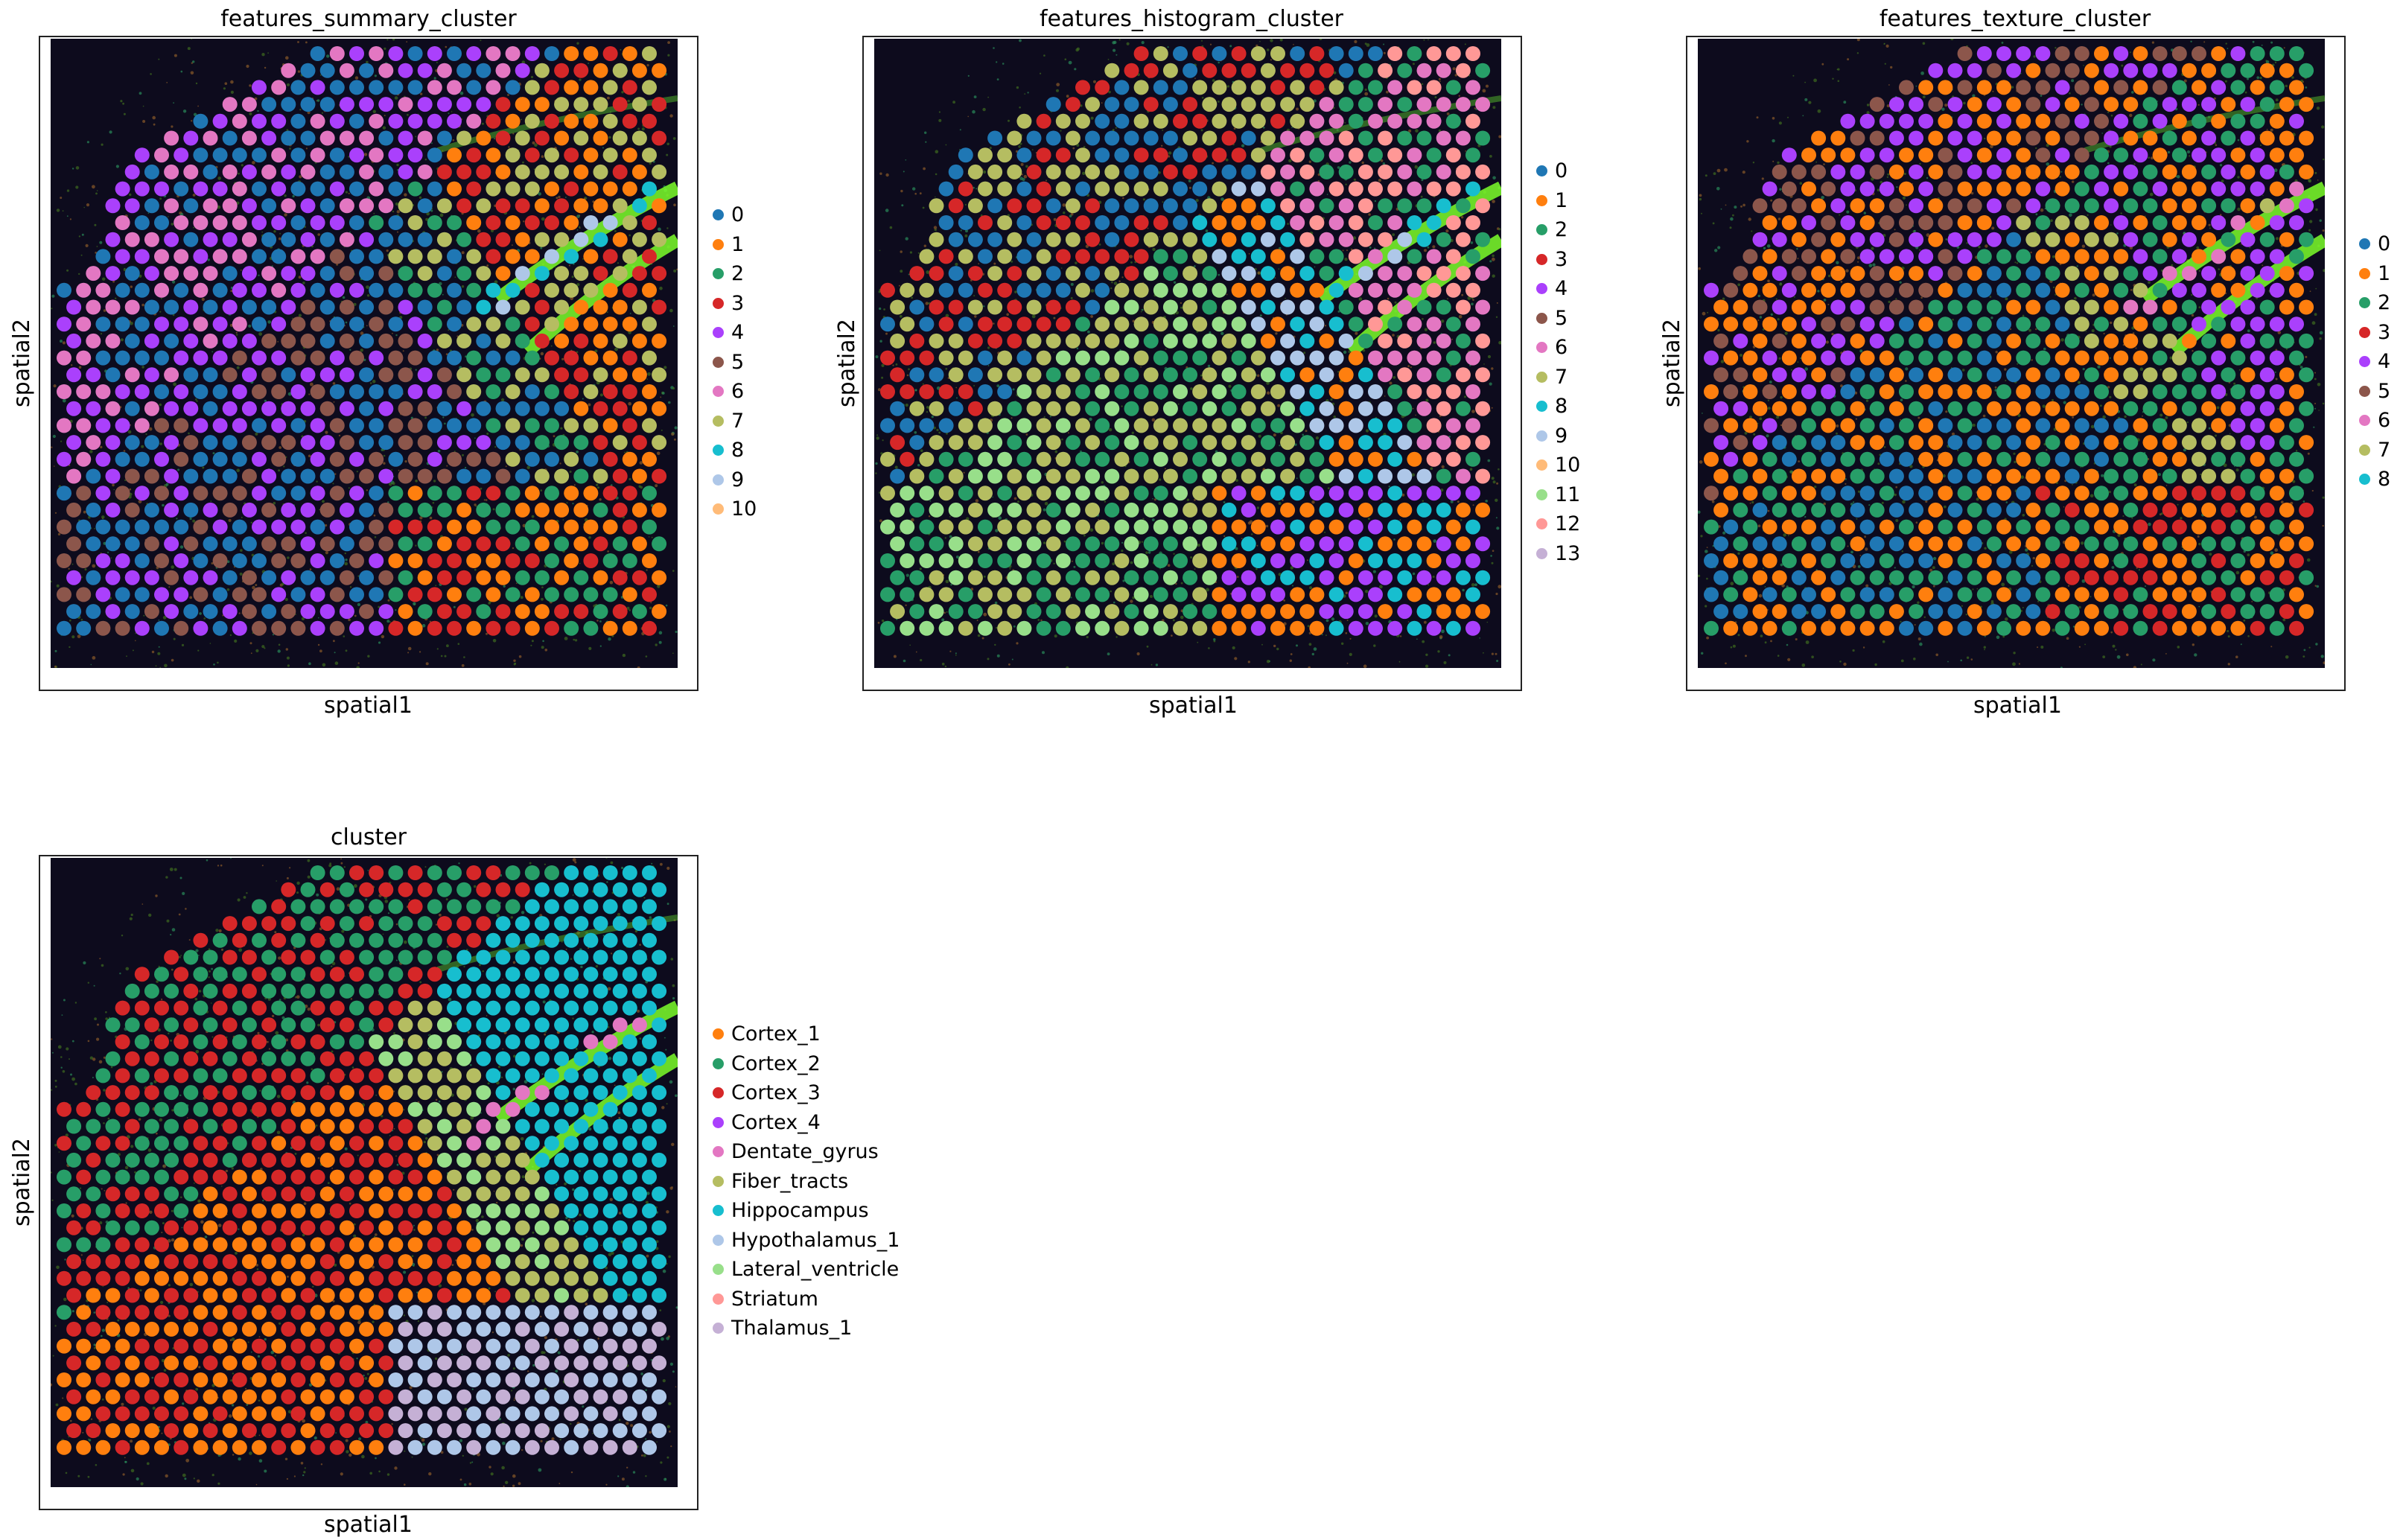 The height and width of the screenshot is (1540, 2403). What do you see at coordinates (718, 1122) in the screenshot?
I see `legend-marker` at bounding box center [718, 1122].